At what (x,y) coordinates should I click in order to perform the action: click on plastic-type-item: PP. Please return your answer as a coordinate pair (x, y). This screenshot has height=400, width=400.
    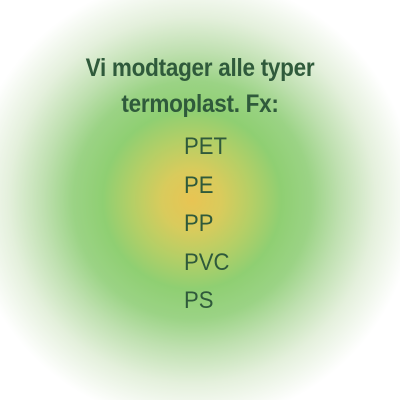
    Looking at the image, I should click on (199, 223).